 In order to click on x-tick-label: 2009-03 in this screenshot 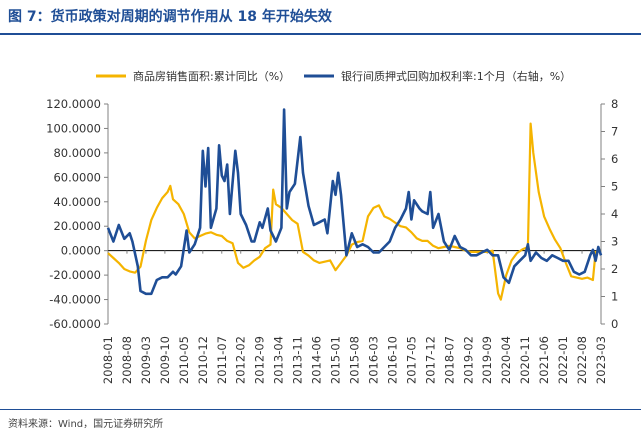, I will do `click(146, 360)`.